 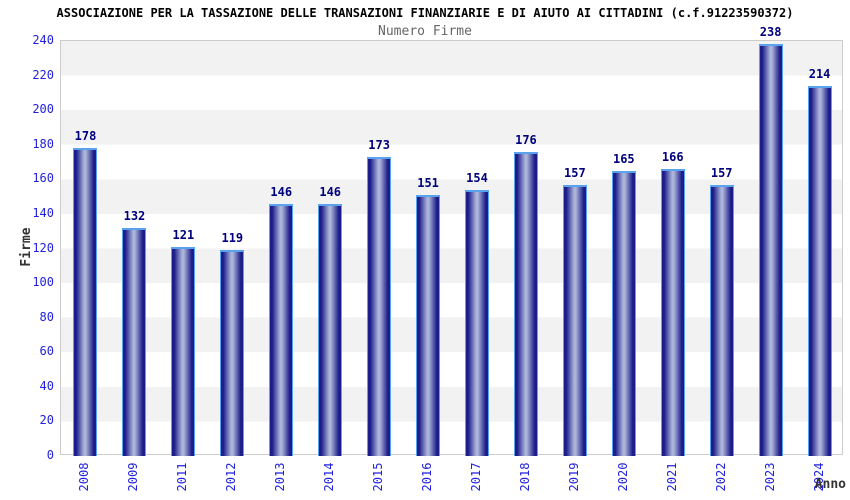 I want to click on y-tick-label-180: 180, so click(x=43, y=143).